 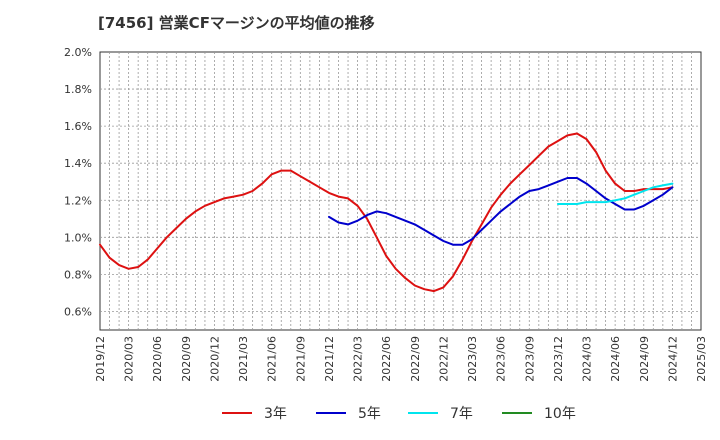 What do you see at coordinates (560, 414) in the screenshot?
I see `legend-label: 10年` at bounding box center [560, 414].